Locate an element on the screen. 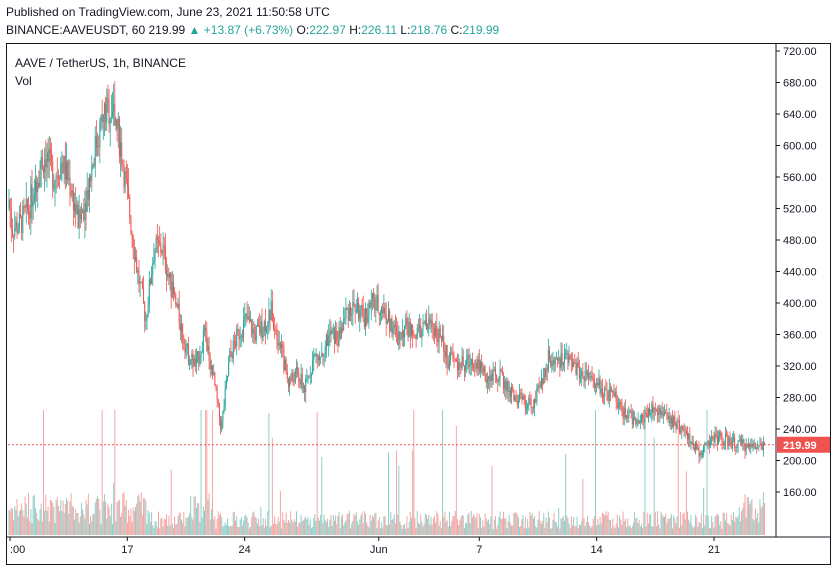 The height and width of the screenshot is (571, 836). time-axis: :00 17 24 Jun 7 14 21 is located at coordinates (364, 546).